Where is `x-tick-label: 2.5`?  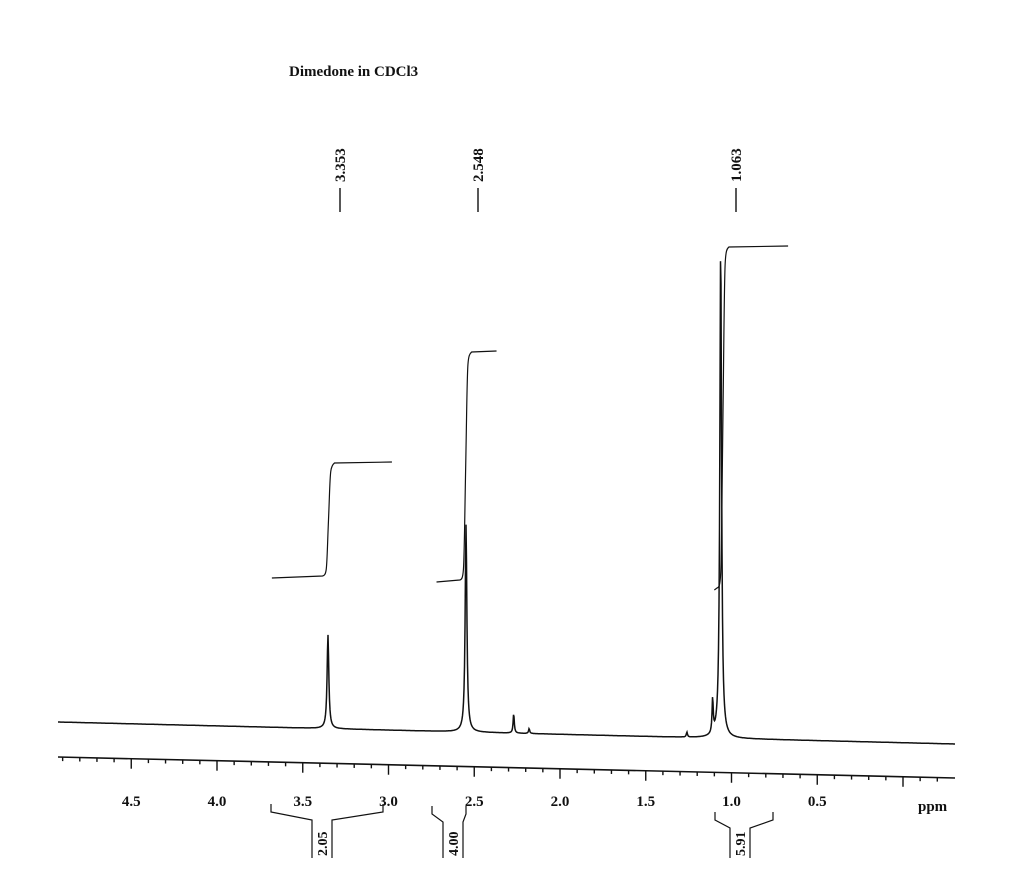
x-tick-label: 2.5 is located at coordinates (474, 802).